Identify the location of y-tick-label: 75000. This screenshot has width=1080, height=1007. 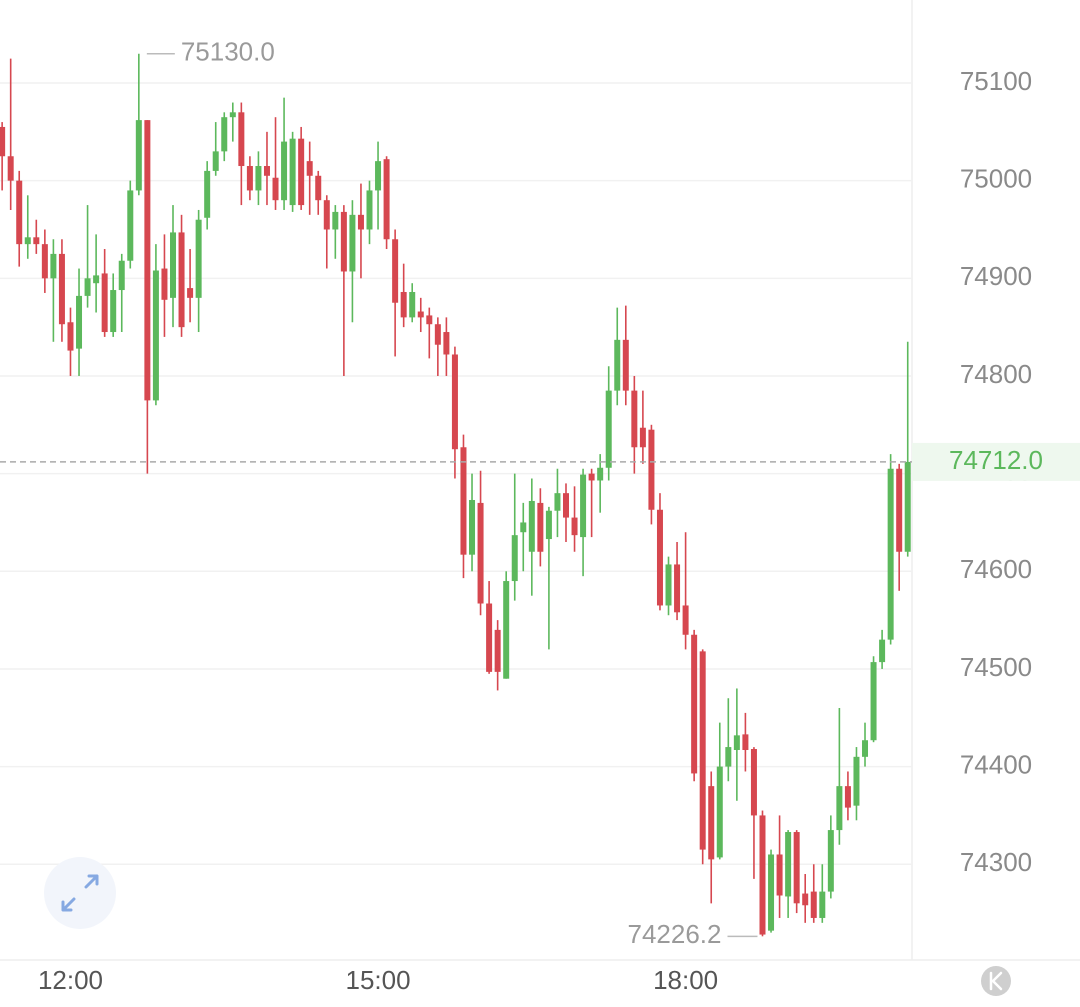
(996, 179).